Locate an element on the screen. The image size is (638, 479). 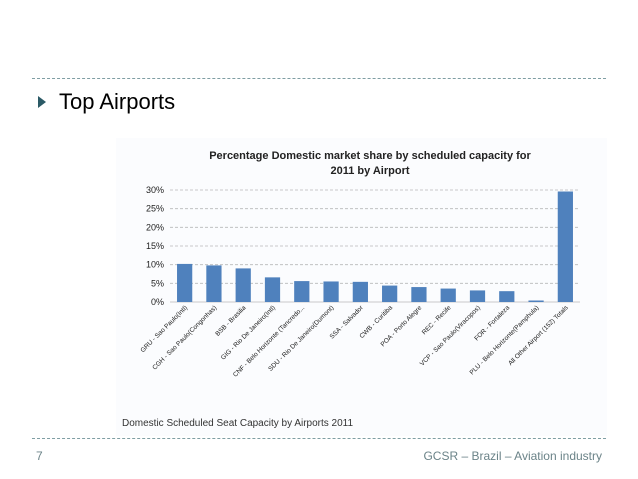
slide-number: 7 is located at coordinates (39, 456).